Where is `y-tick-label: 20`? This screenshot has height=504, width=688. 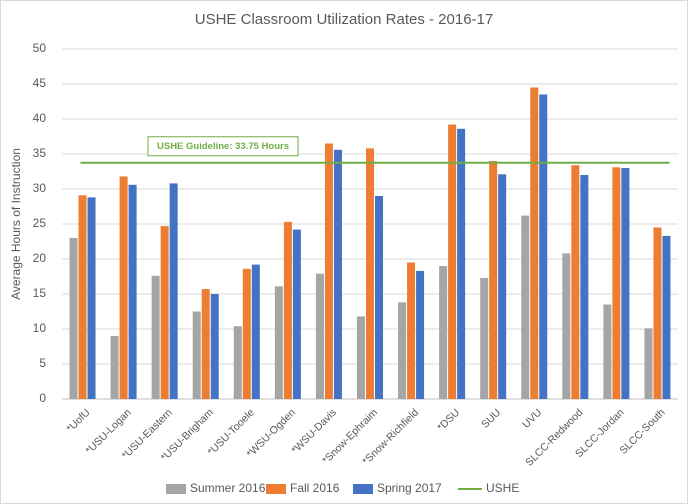 y-tick-label: 20 is located at coordinates (40, 258).